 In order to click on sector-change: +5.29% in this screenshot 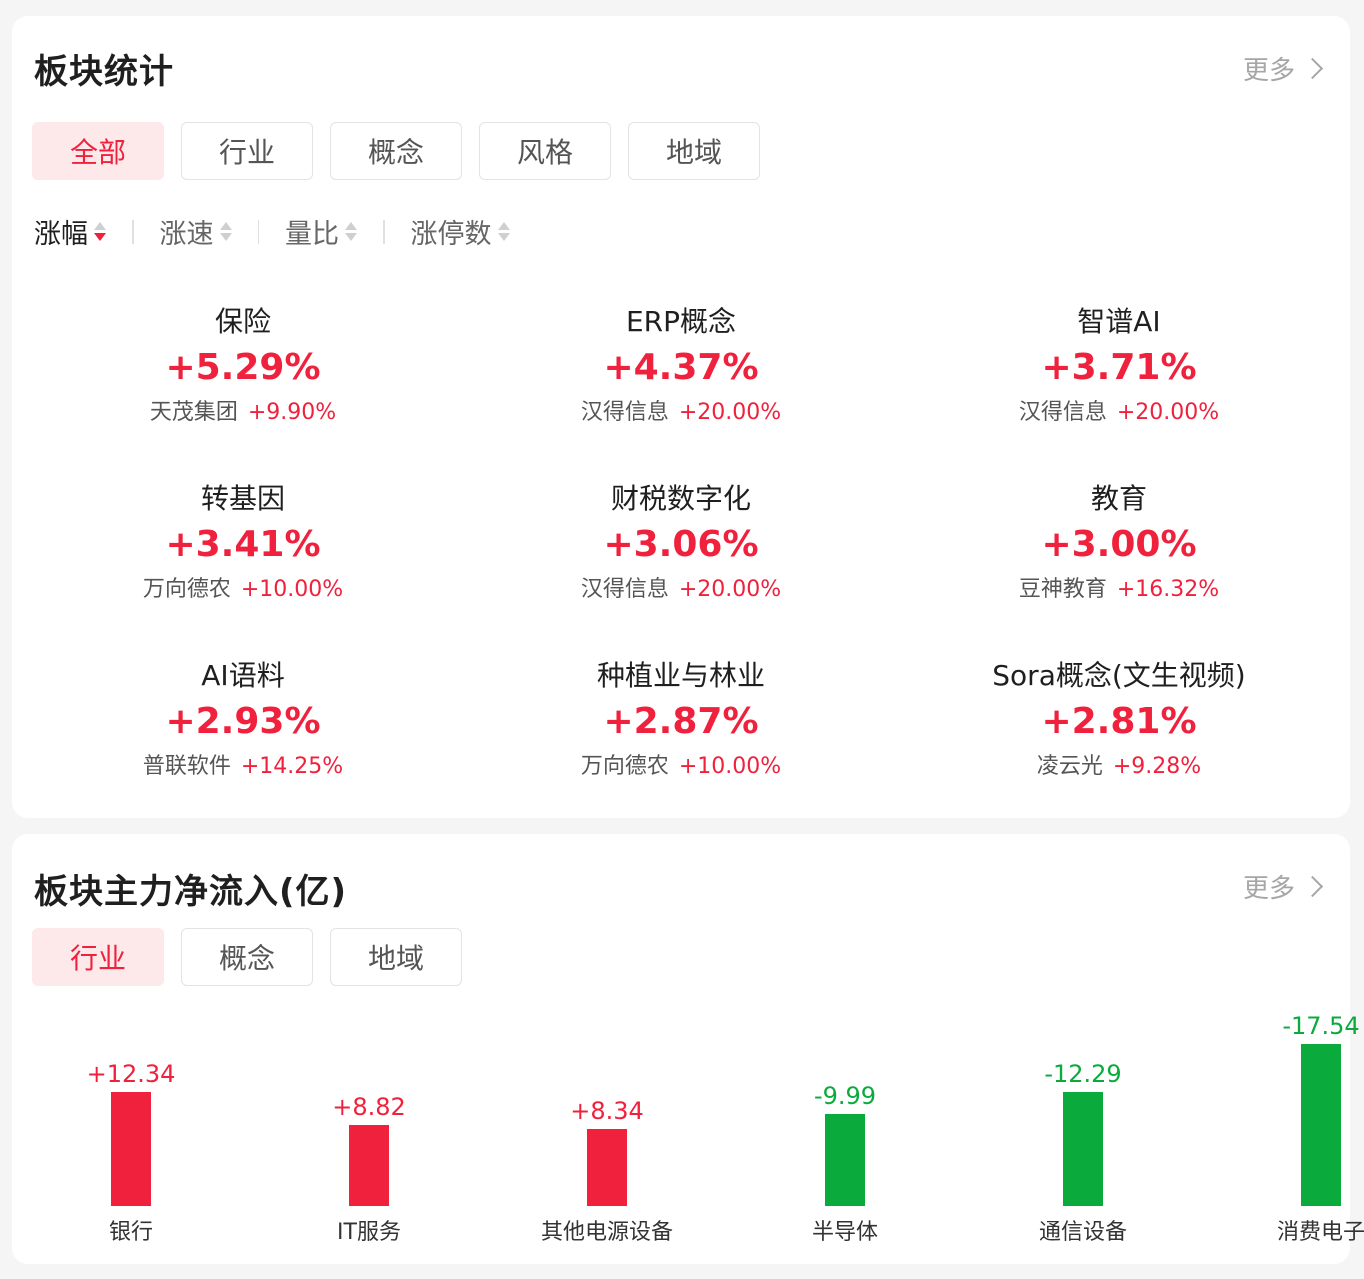, I will do `click(243, 367)`.